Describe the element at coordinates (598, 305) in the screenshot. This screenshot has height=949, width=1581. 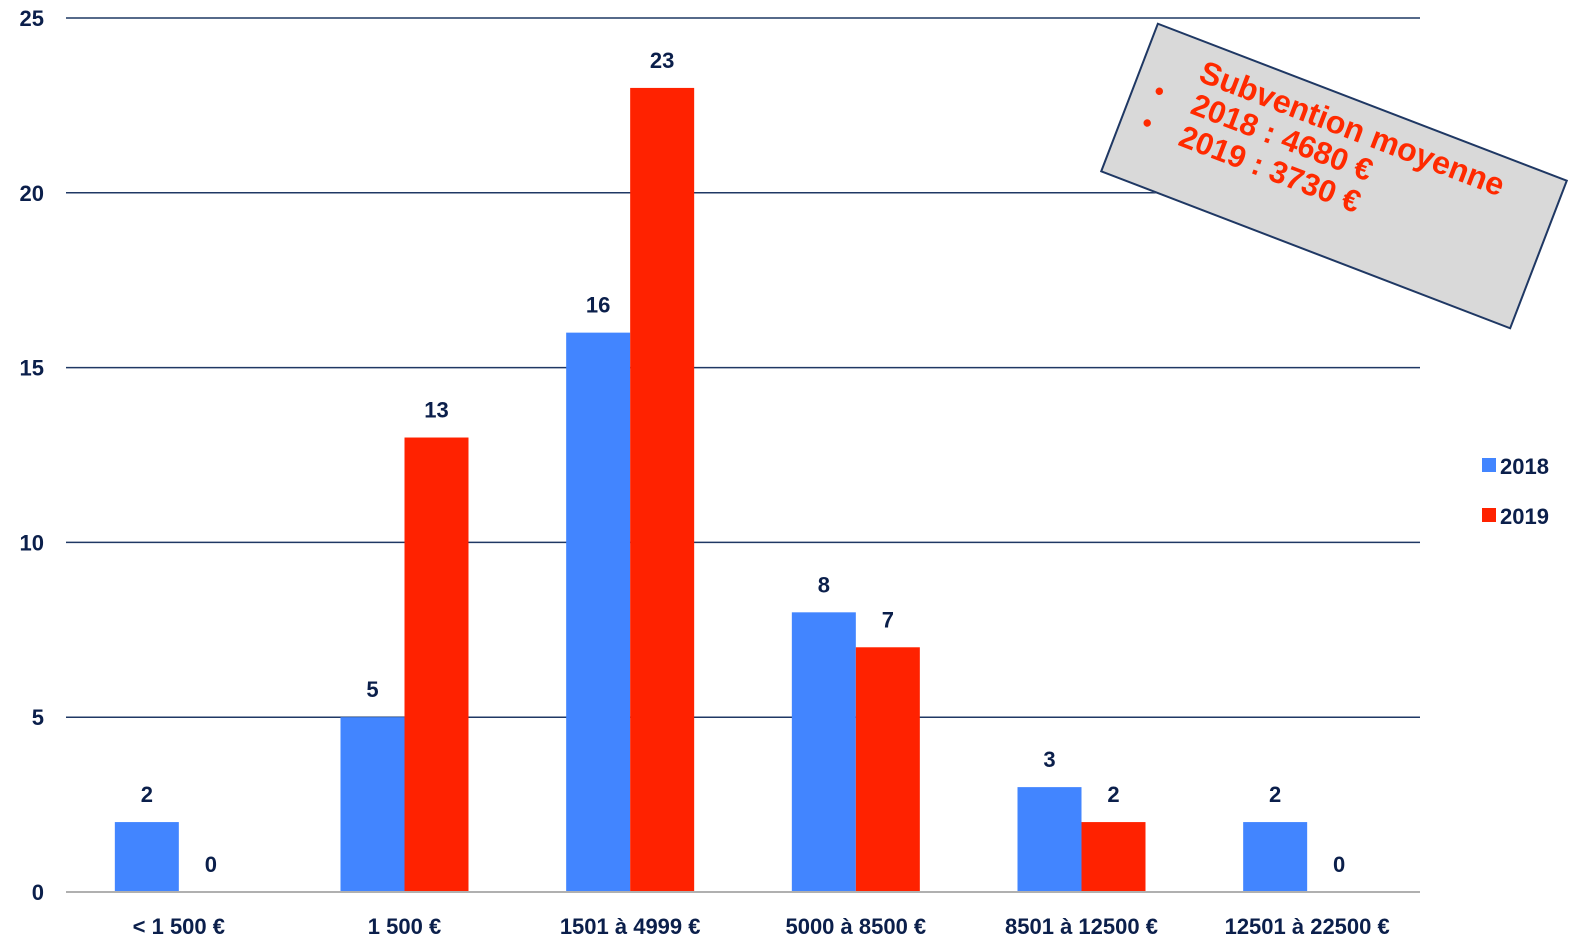
I see `data-label-2018: 16` at that location.